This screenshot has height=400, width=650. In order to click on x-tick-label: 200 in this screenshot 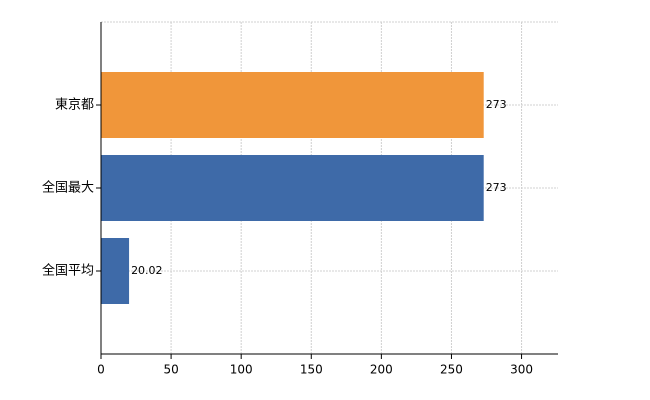, I will do `click(381, 370)`.